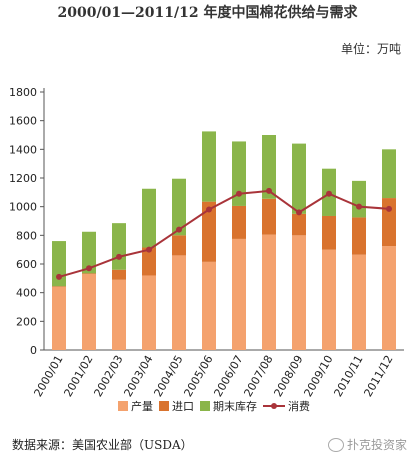 This screenshot has height=456, width=415. I want to click on y-tick-label: 1200, so click(23, 178).